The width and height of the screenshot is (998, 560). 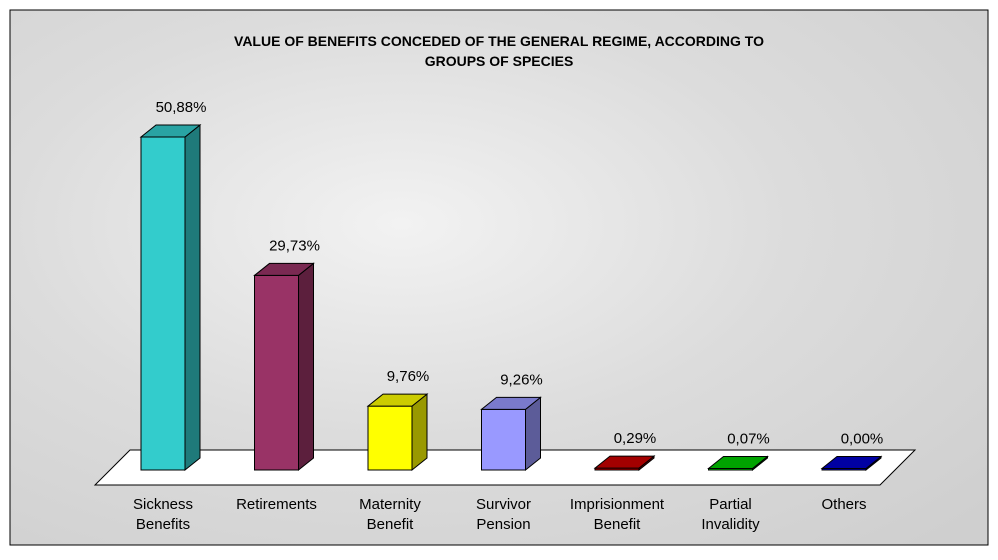 What do you see at coordinates (730, 514) in the screenshot?
I see `x-tick-label: Partial Invalidity` at bounding box center [730, 514].